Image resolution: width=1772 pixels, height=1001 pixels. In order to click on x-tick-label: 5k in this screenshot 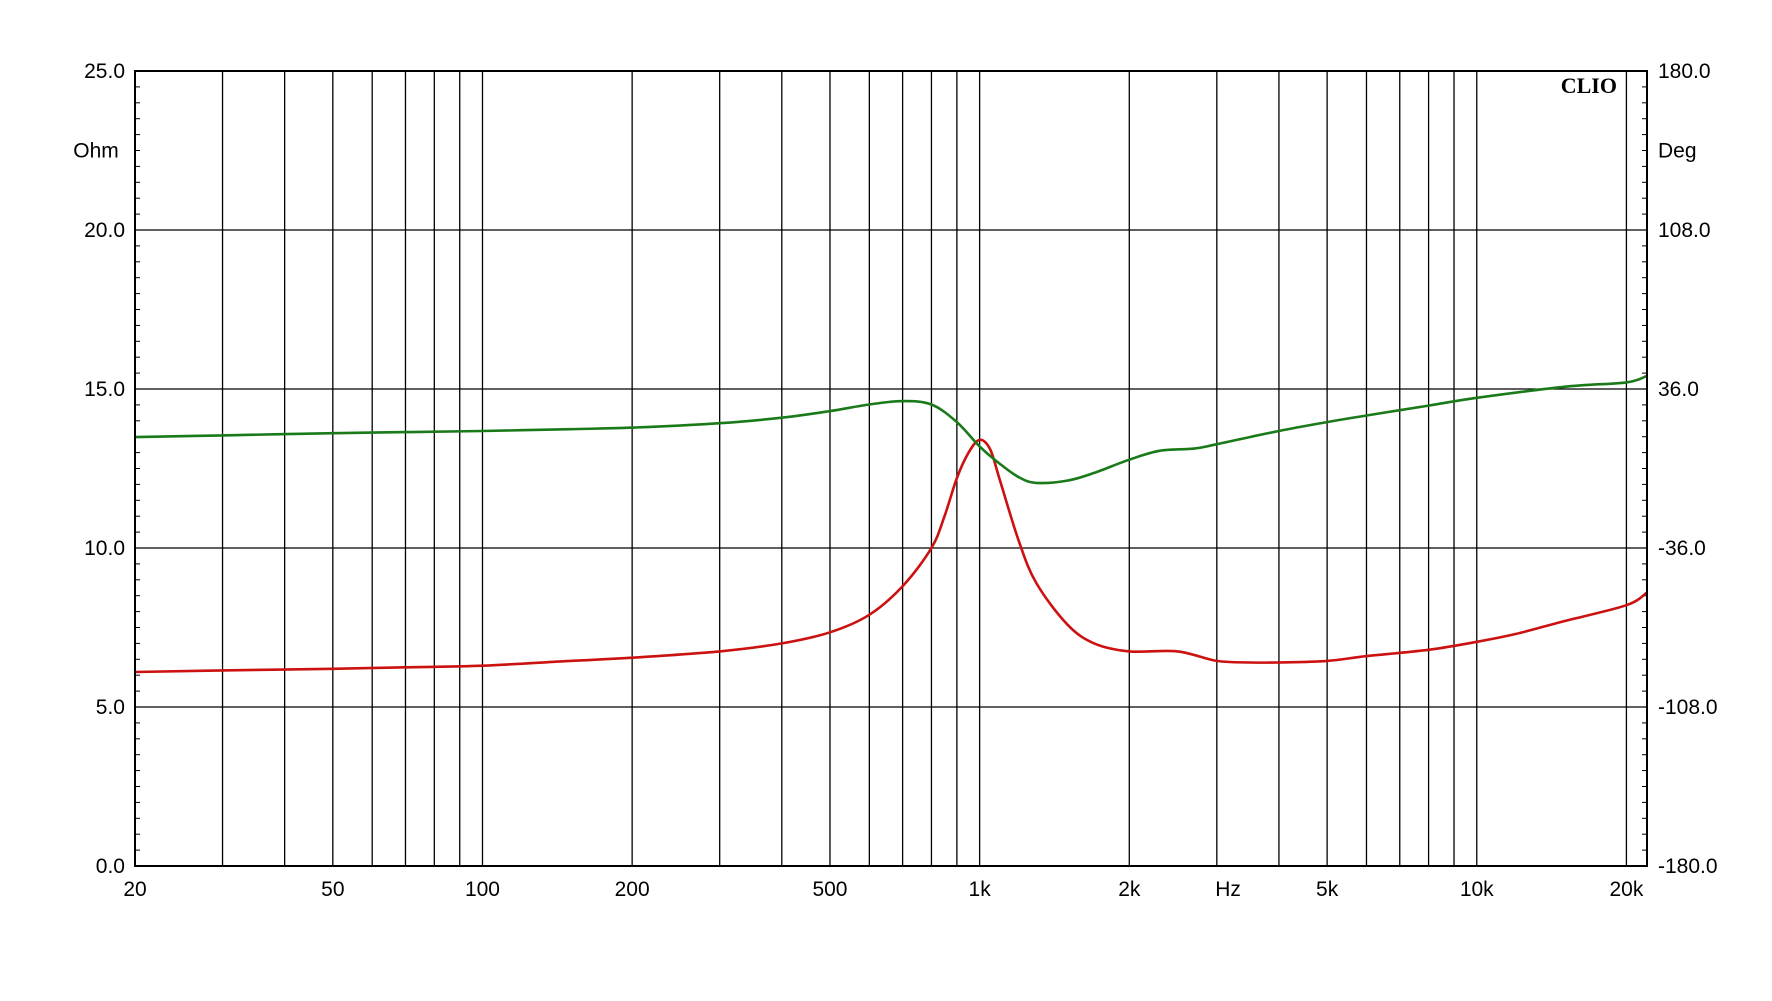, I will do `click(1327, 889)`.